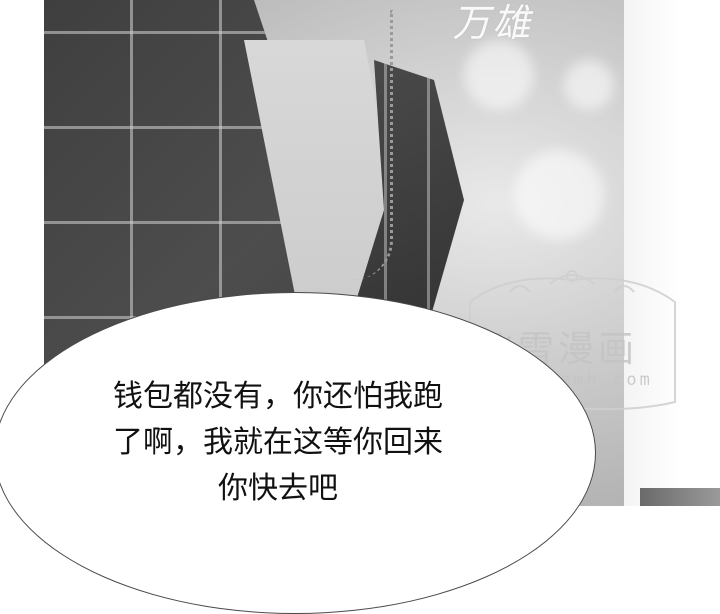 This screenshot has height=614, width=720. What do you see at coordinates (572, 340) in the screenshot?
I see `watermark-frame-icon` at bounding box center [572, 340].